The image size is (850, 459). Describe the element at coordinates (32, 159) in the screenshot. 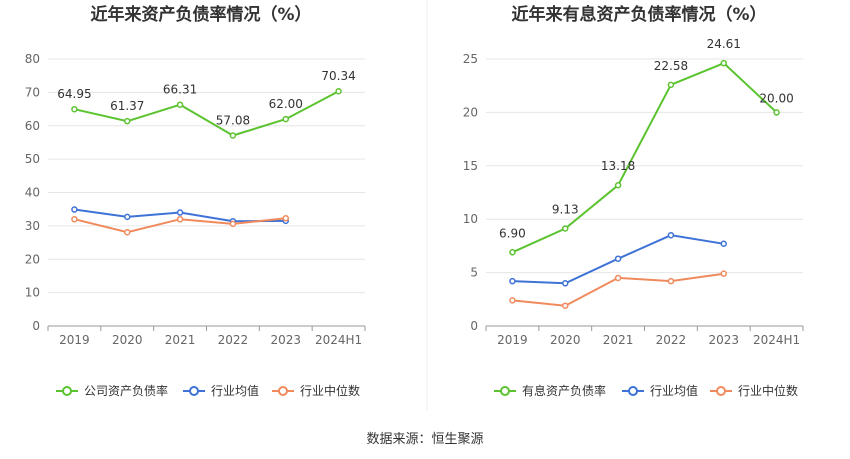

I see `y-tick-label: 50` at that location.